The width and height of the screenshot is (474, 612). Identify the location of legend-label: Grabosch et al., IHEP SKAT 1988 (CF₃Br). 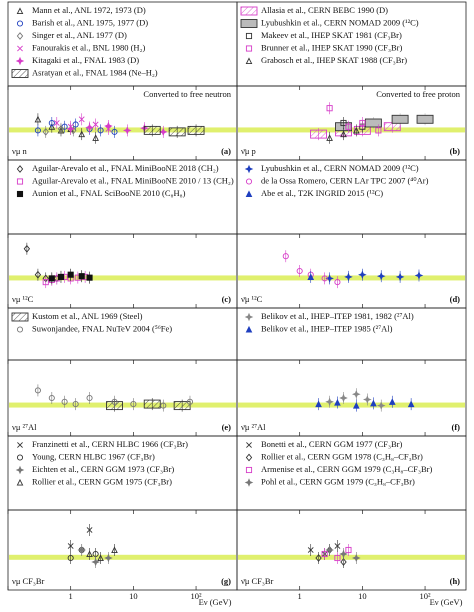
(334, 60).